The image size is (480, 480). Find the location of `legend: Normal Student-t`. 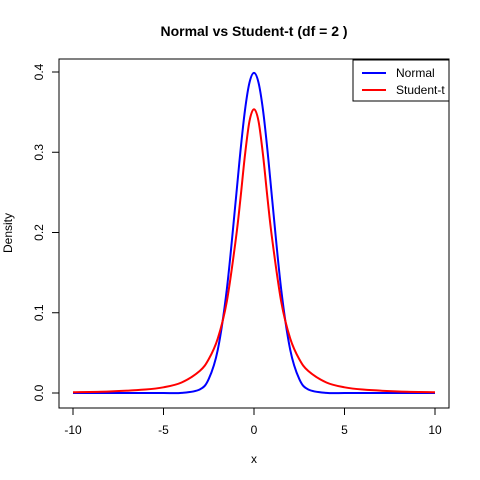

legend: Normal Student-t is located at coordinates (401, 80).